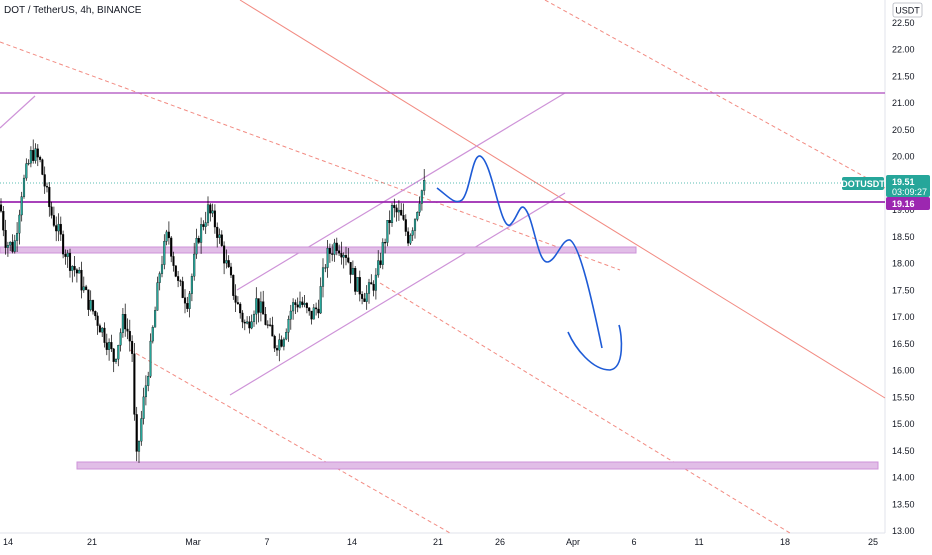  Describe the element at coordinates (903, 317) in the screenshot. I see `price-tick-label: 17.00` at that location.